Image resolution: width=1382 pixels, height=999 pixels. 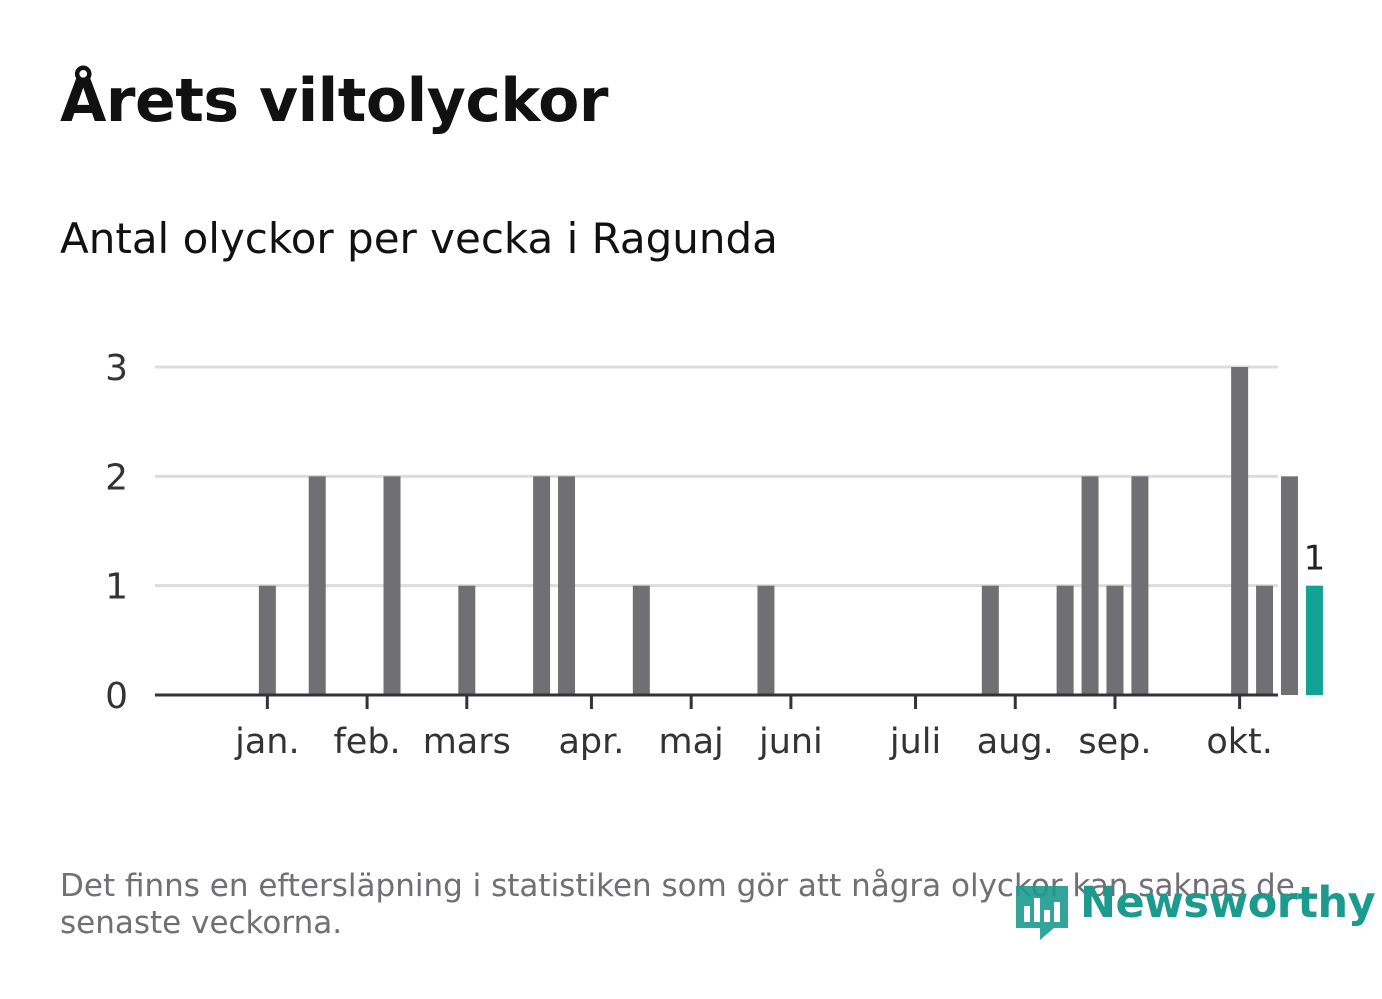 What do you see at coordinates (1015, 742) in the screenshot?
I see `x-tick-label: aug.` at bounding box center [1015, 742].